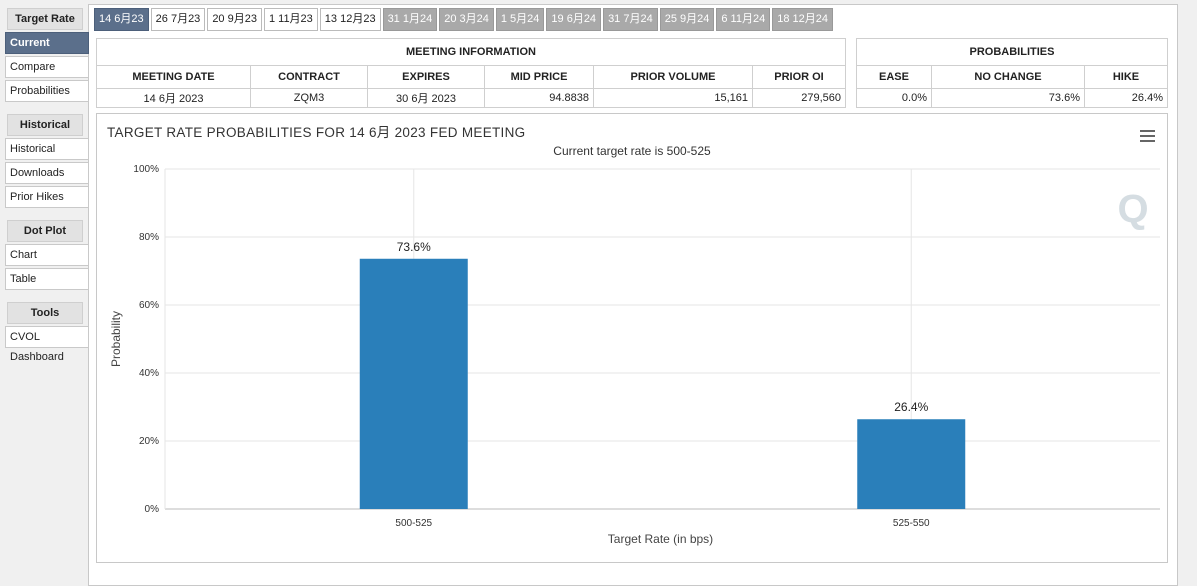 The width and height of the screenshot is (1197, 586). What do you see at coordinates (1132, 209) in the screenshot?
I see `watermark-logo: Q` at bounding box center [1132, 209].